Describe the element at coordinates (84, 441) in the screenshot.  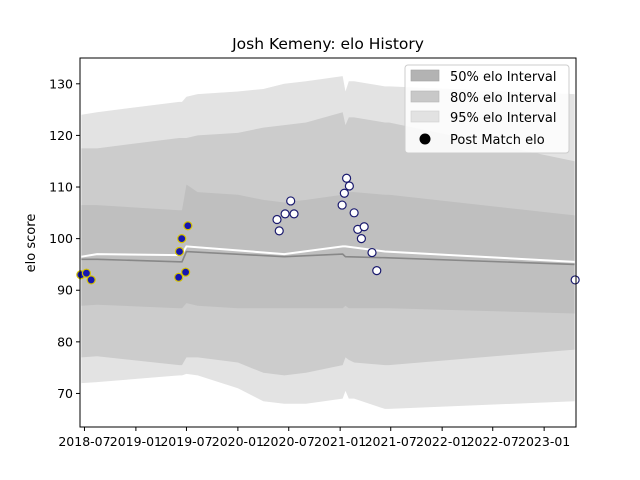
I see `x-tick-label: 2018-07` at that location.